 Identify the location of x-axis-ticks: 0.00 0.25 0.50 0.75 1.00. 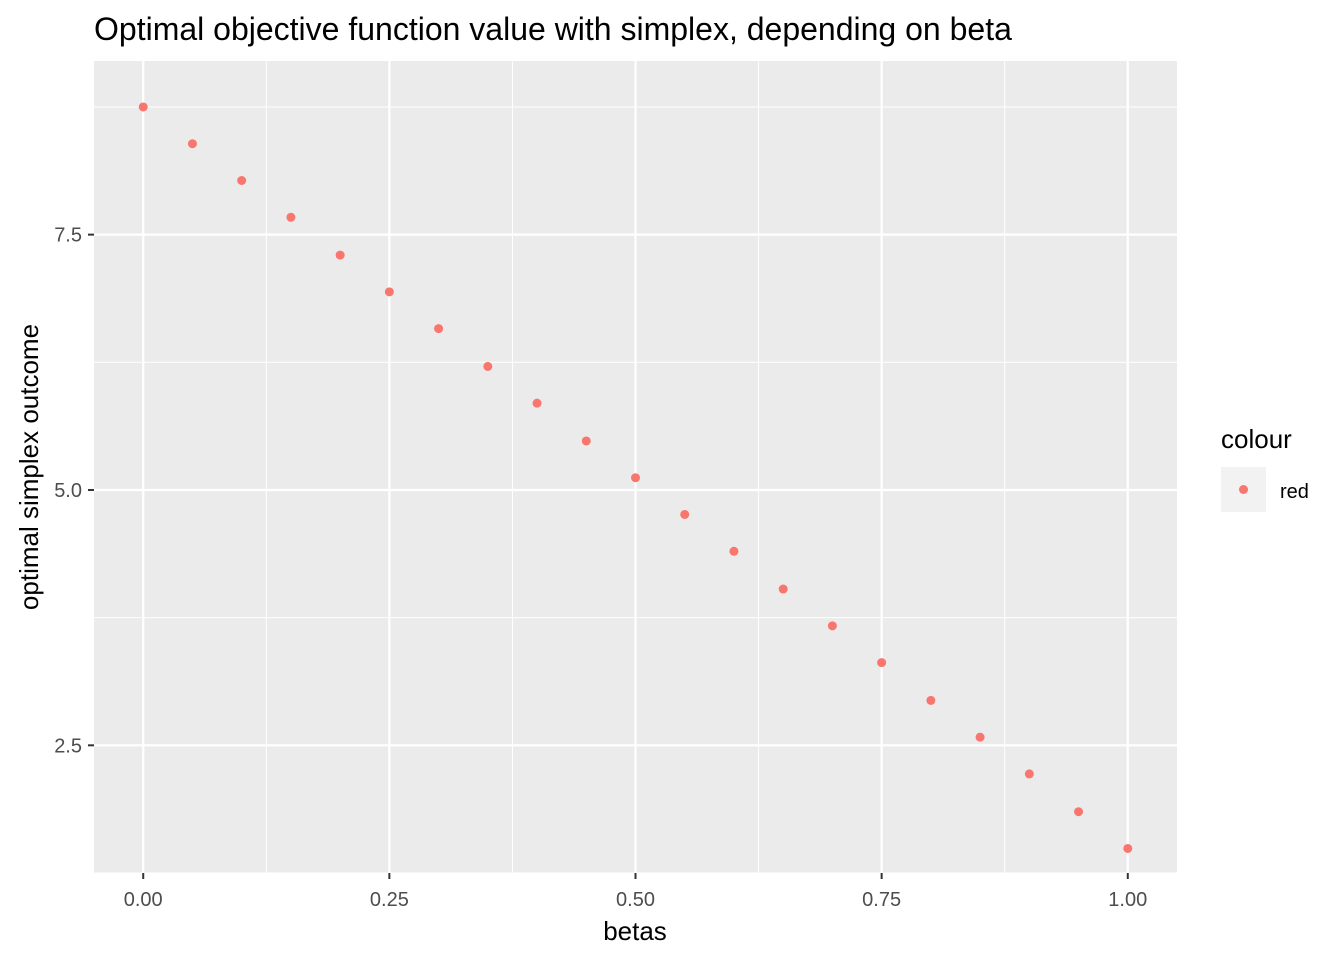
(635, 892).